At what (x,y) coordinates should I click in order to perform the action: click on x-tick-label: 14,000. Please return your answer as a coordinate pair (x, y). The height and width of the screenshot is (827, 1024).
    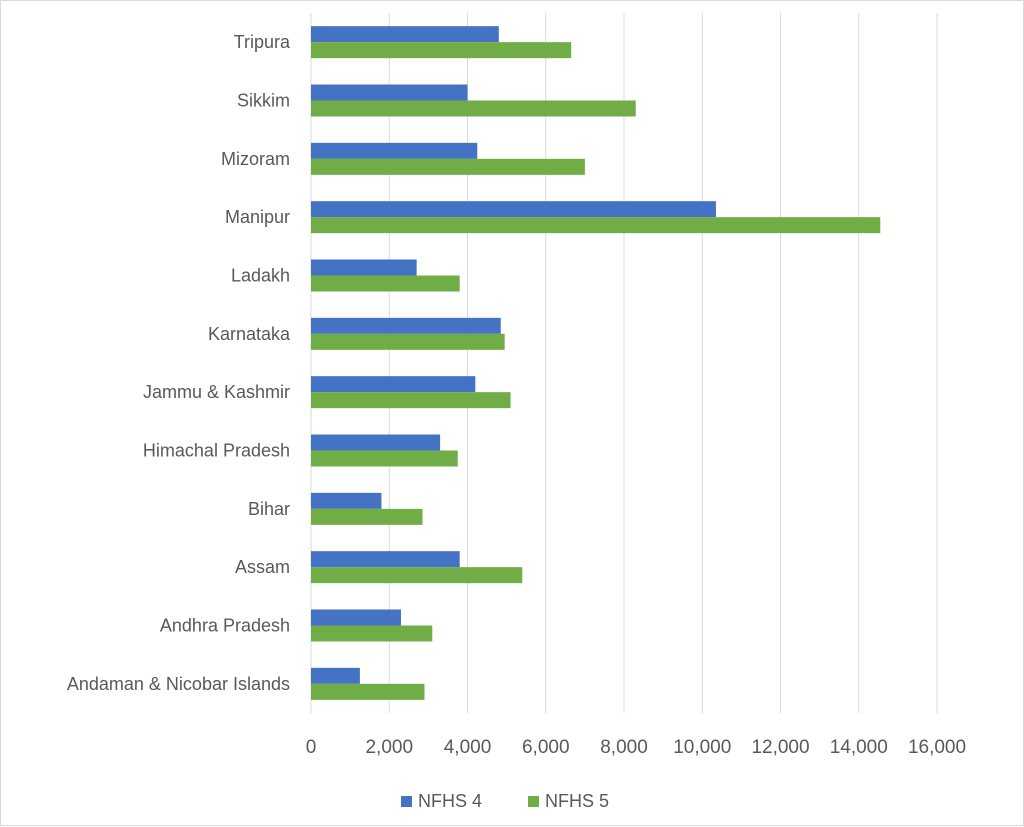
    Looking at the image, I should click on (859, 747).